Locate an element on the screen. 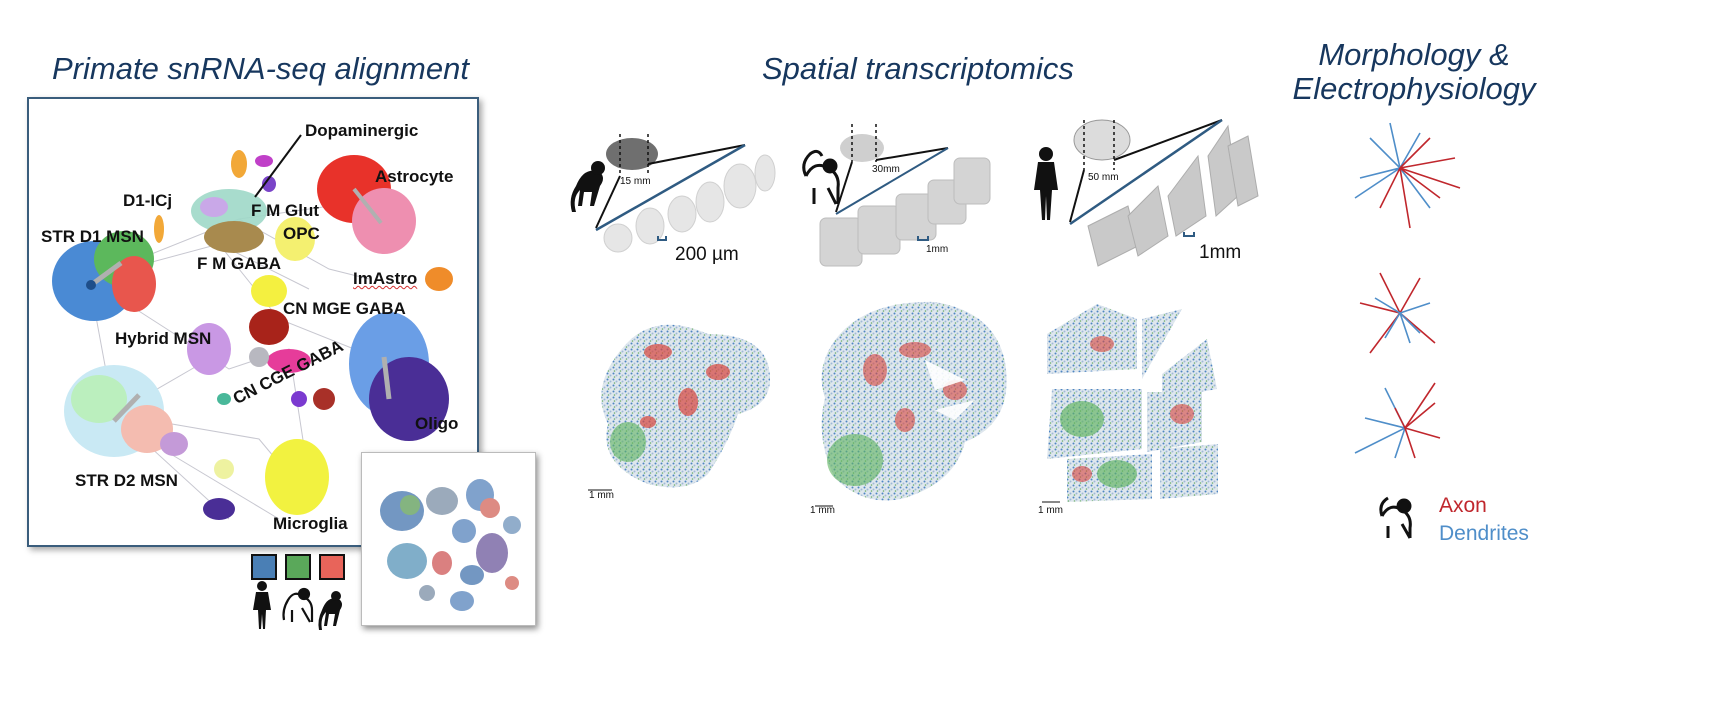  label-fm-gaba: F M GABA is located at coordinates (239, 263).